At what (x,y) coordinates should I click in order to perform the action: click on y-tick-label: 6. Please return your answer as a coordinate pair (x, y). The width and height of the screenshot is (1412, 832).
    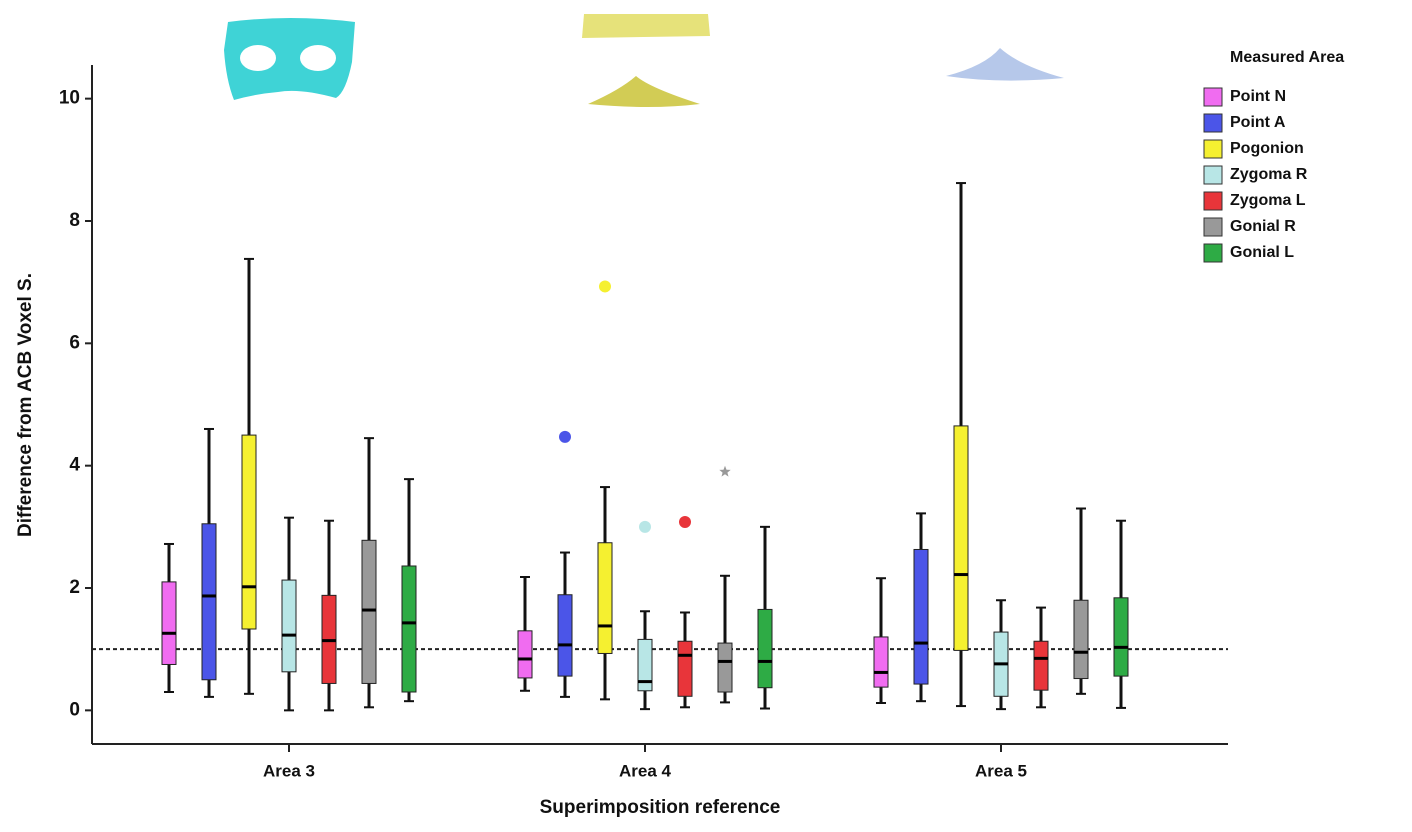
    Looking at the image, I should click on (74, 342).